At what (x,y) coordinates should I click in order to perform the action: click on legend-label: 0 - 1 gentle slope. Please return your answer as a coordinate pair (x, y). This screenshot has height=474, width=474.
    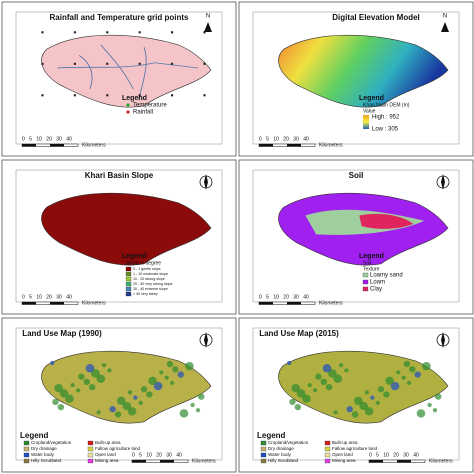
    Looking at the image, I should click on (147, 269).